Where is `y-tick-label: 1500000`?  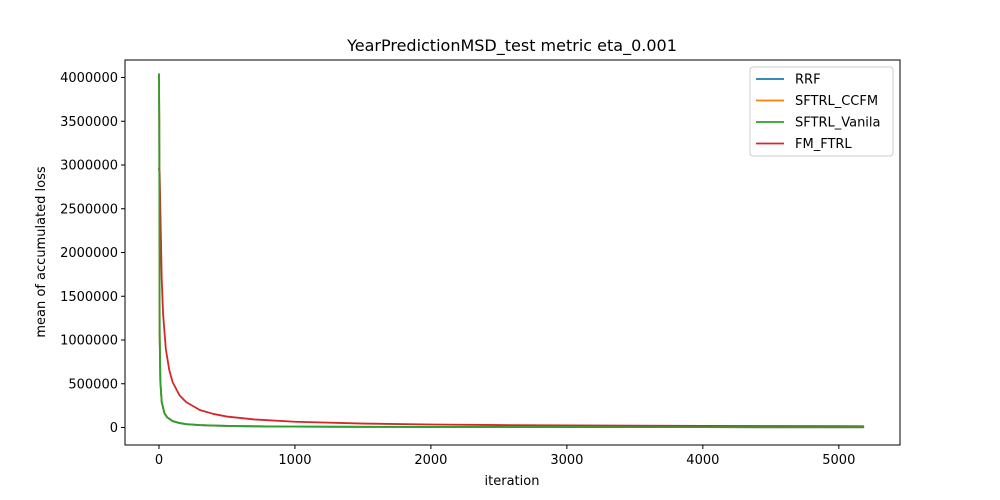 y-tick-label: 1500000 is located at coordinates (89, 297).